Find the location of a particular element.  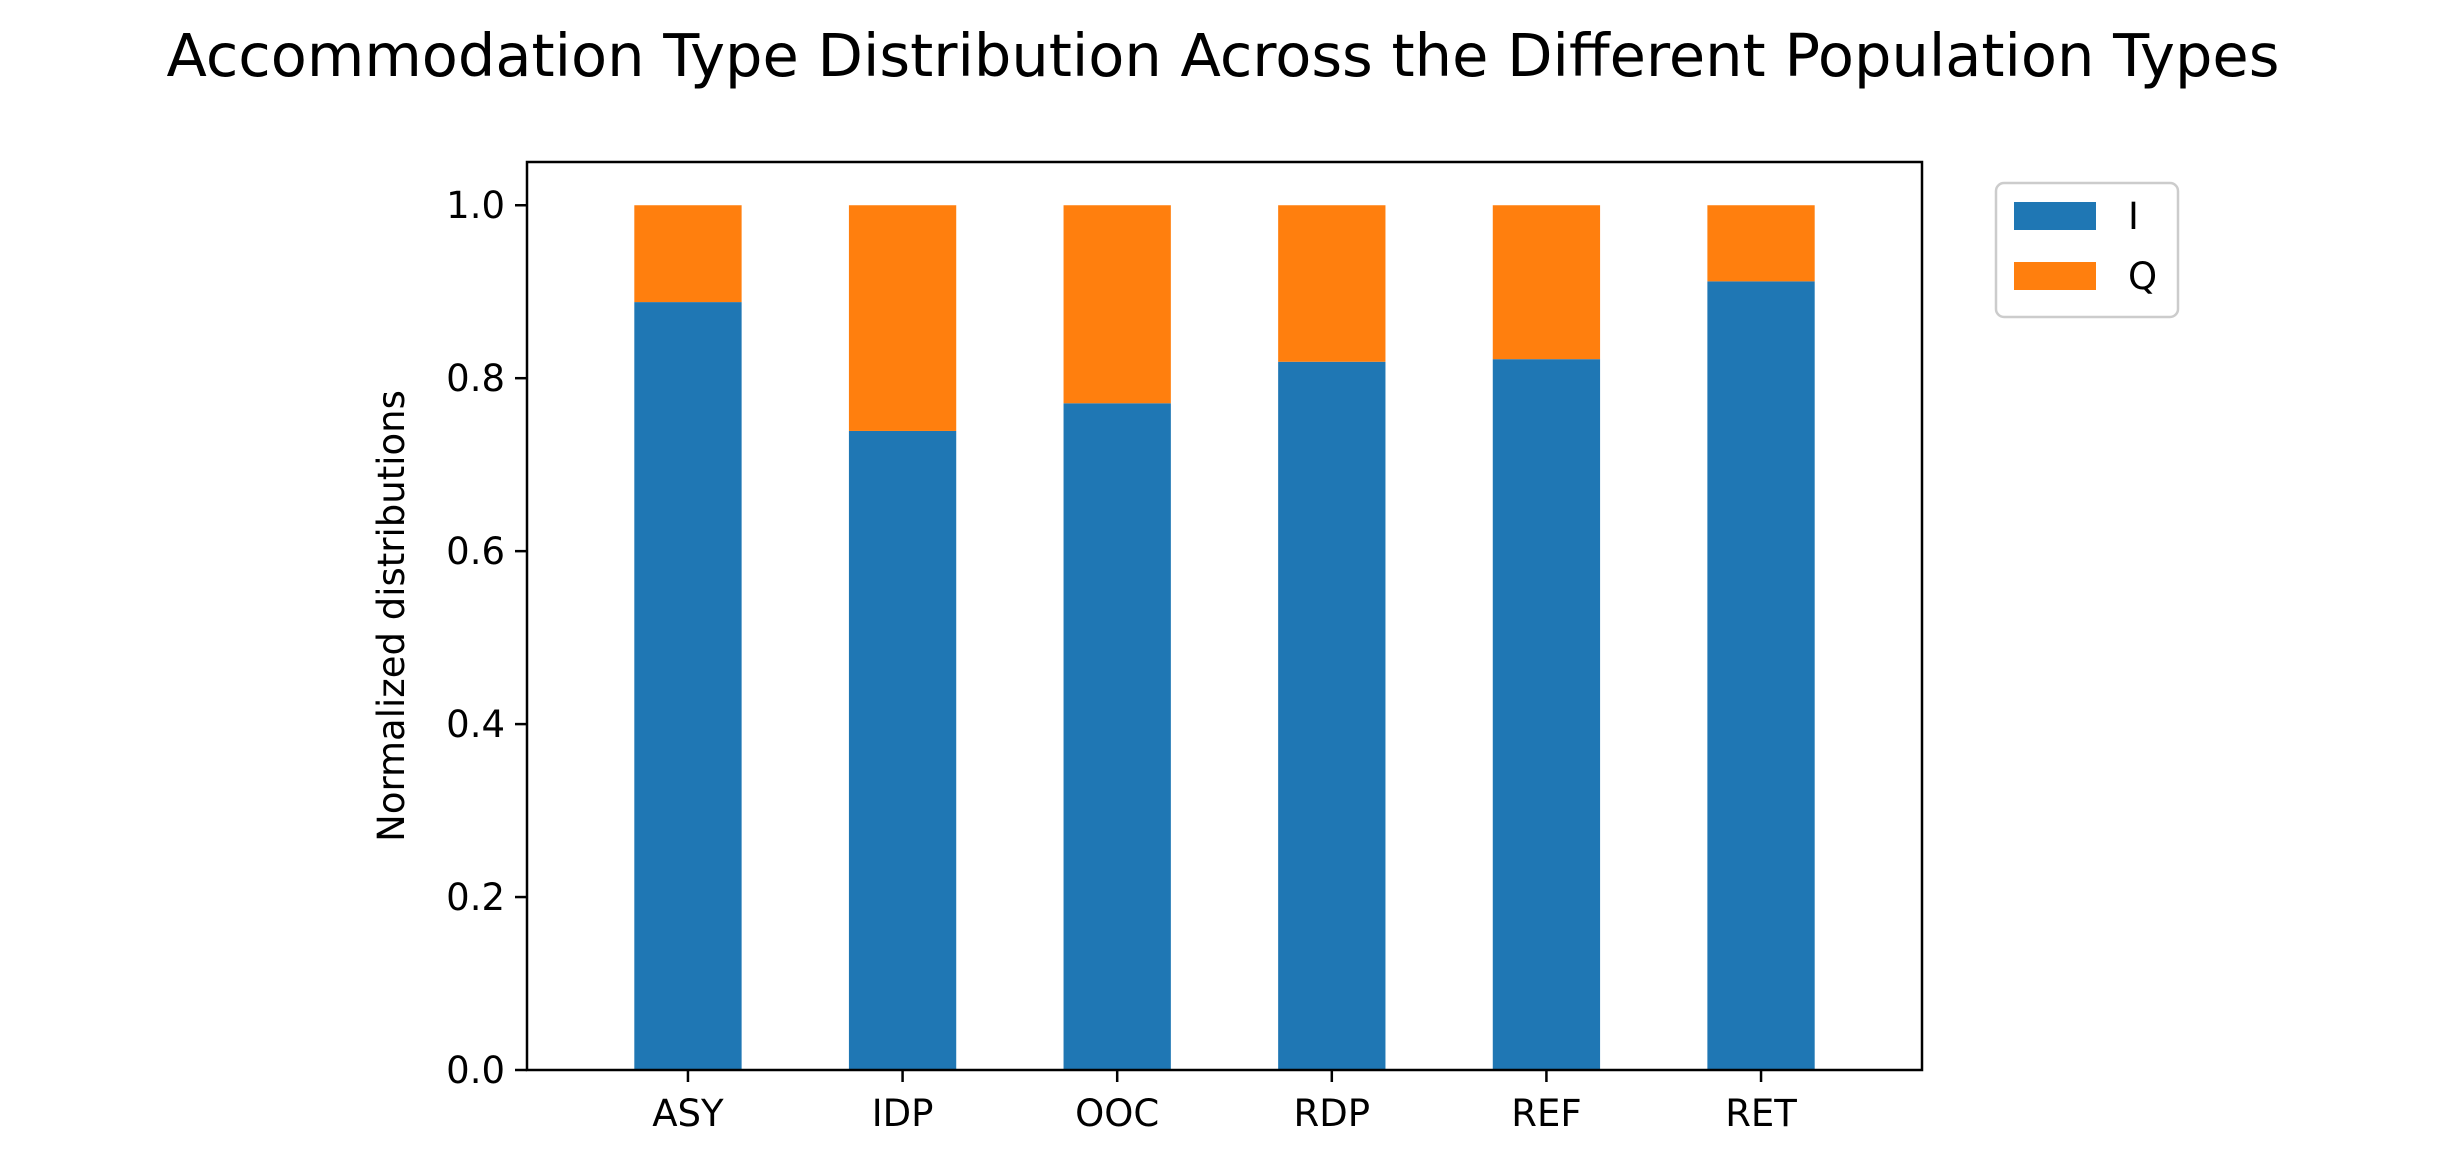

y-tick-label: 0.4 is located at coordinates (475, 724).